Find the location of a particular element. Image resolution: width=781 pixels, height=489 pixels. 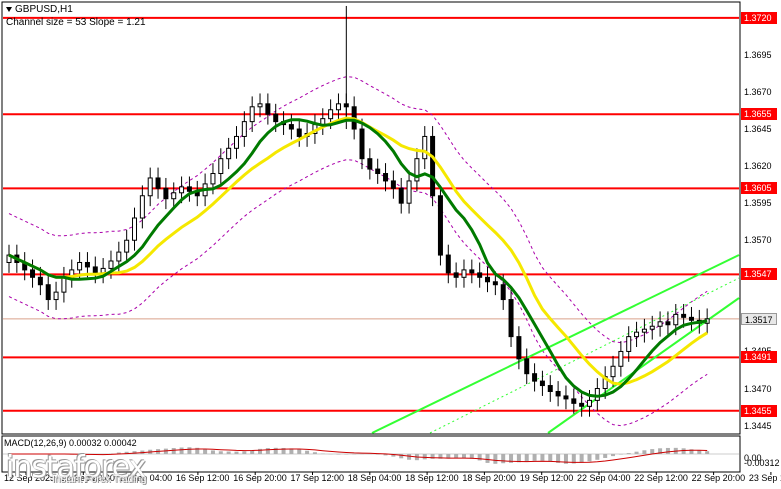

macd-title: MACD(12,26,9) 0.00032 0.00042 is located at coordinates (70, 443).